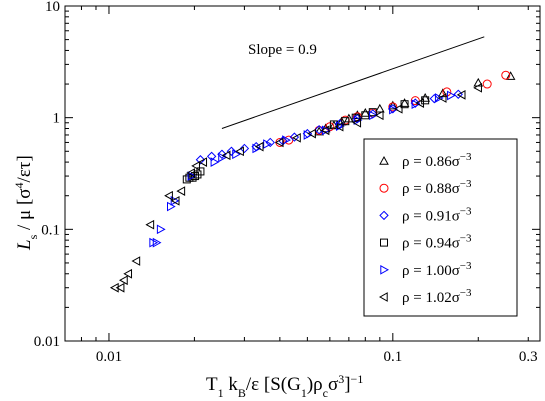 The image size is (545, 401). What do you see at coordinates (282, 50) in the screenshot?
I see `slope-label: Slope = 0.9` at bounding box center [282, 50].